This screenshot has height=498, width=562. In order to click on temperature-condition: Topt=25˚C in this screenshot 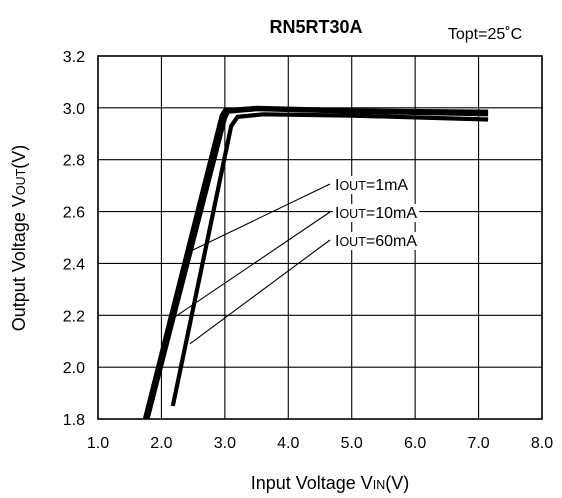, I will do `click(485, 34)`.